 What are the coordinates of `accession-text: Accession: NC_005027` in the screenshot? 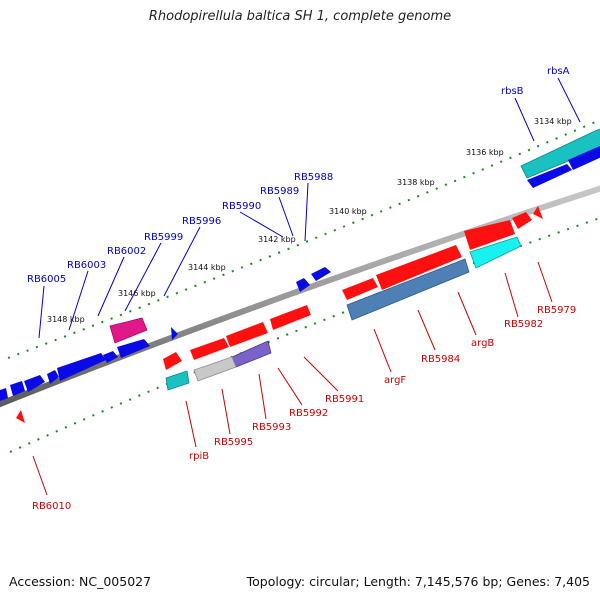 It's located at (80, 581).